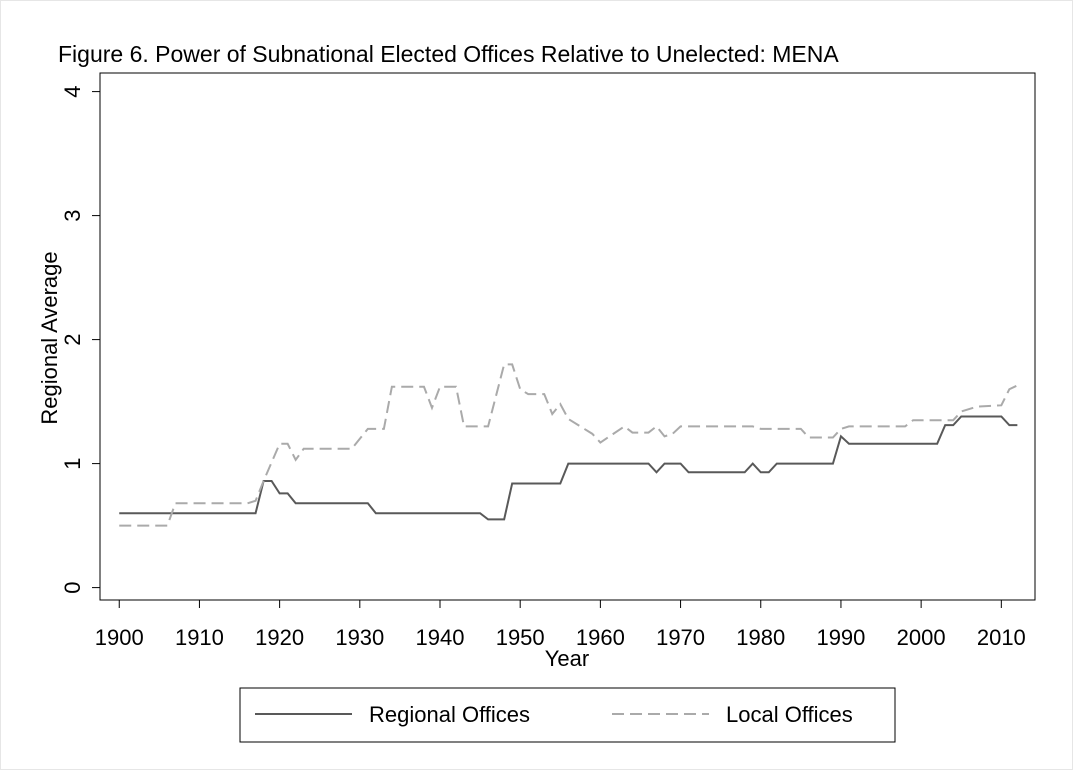  What do you see at coordinates (72, 339) in the screenshot?
I see `y-tick-label: 2` at bounding box center [72, 339].